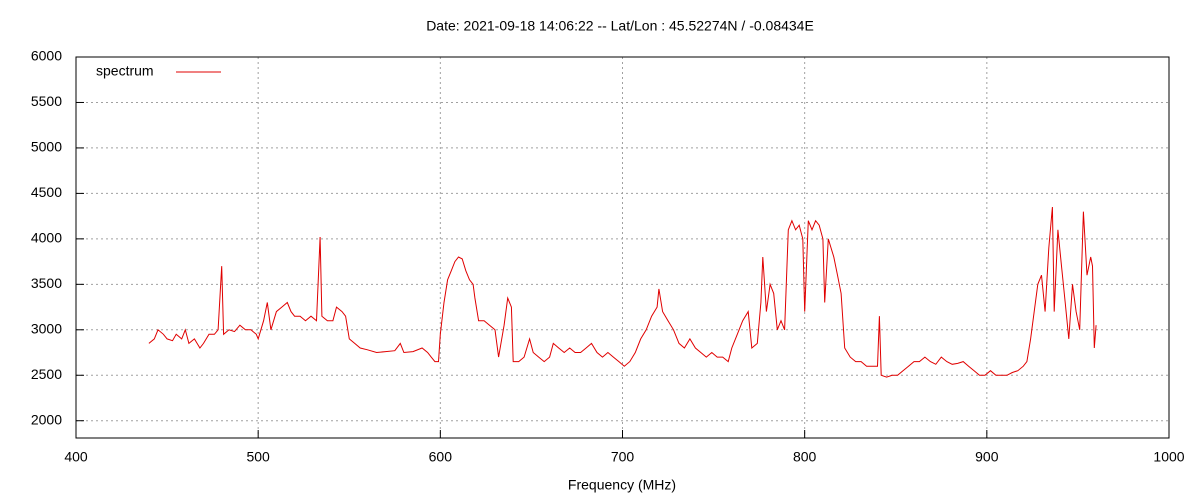 The width and height of the screenshot is (1200, 500). What do you see at coordinates (622, 485) in the screenshot?
I see `x-axis-label: Frequency (MHz)` at bounding box center [622, 485].